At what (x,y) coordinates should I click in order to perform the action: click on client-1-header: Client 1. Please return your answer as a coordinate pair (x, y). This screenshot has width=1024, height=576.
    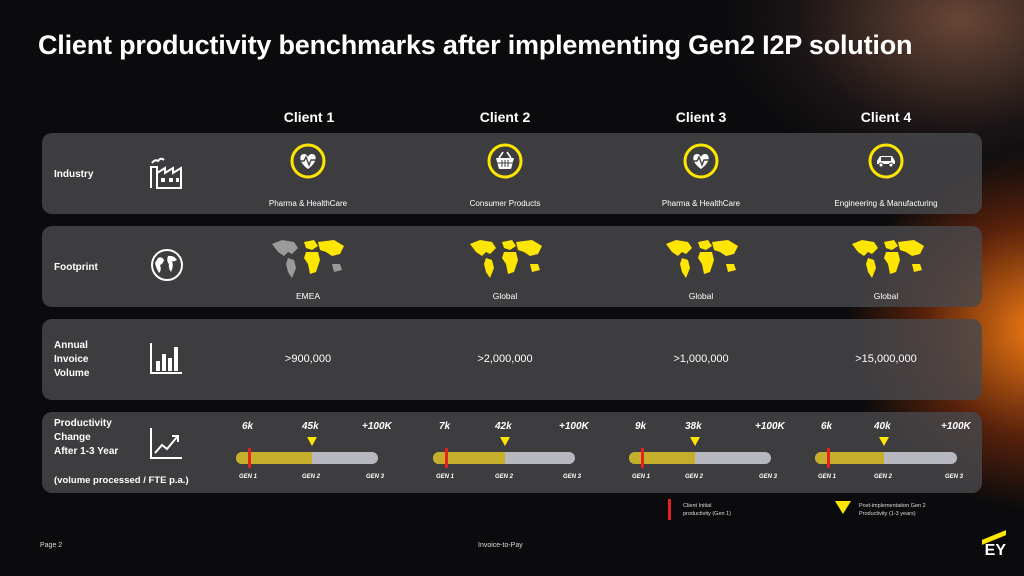
    Looking at the image, I should click on (309, 117).